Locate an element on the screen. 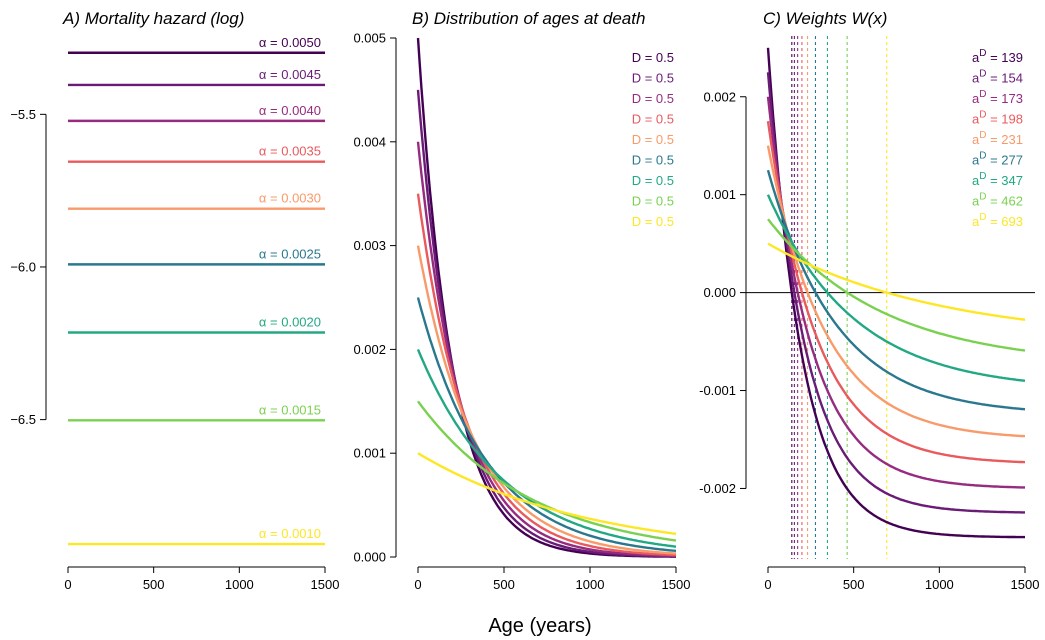 The height and width of the screenshot is (640, 1045). legend-entry: aD = 198 is located at coordinates (997, 118).